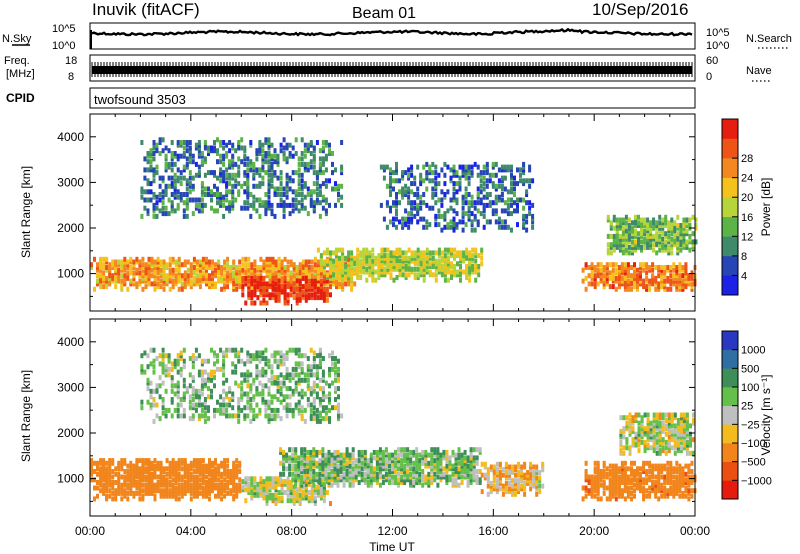 The height and width of the screenshot is (554, 800). I want to click on power-colorbar-tick: 16, so click(747, 218).